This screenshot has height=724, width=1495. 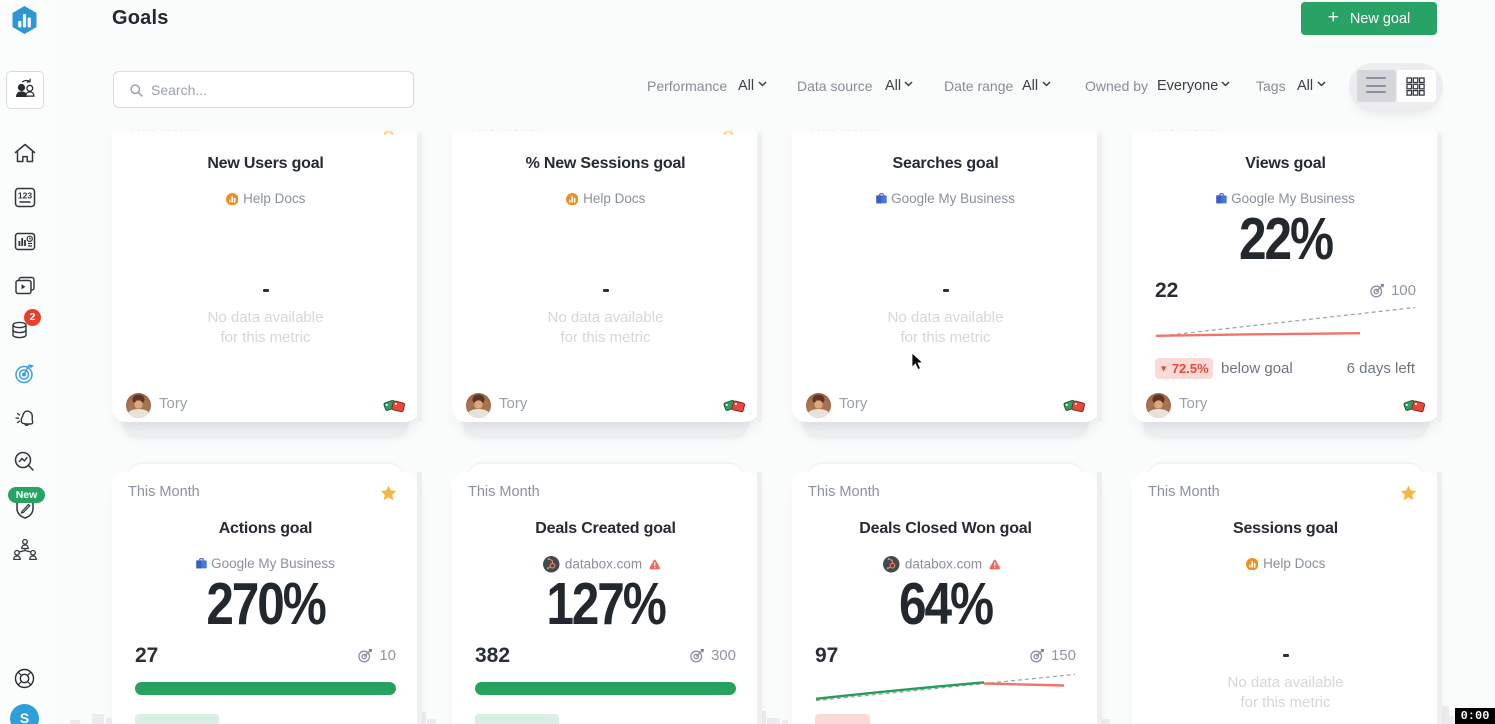 I want to click on svg-text: 123, so click(x=25, y=196).